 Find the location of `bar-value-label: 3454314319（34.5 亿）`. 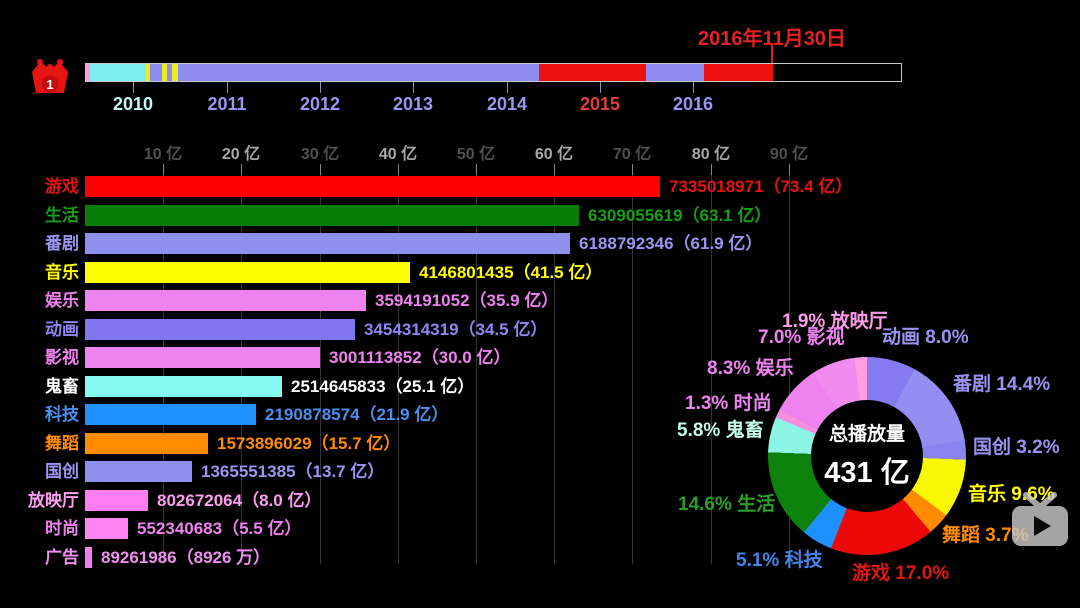

bar-value-label: 3454314319（34.5 亿） is located at coordinates (456, 329).